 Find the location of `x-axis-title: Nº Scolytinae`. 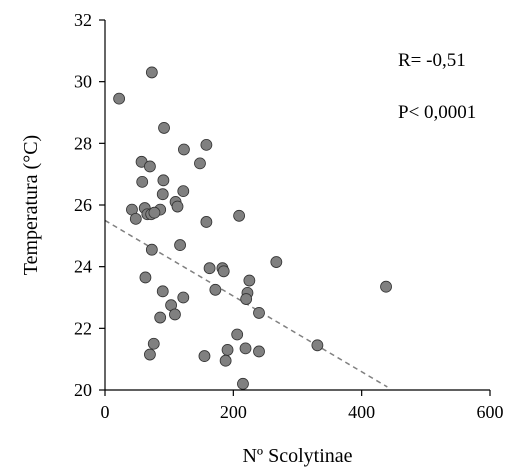

x-axis-title: Nº Scolytinae is located at coordinates (297, 456).